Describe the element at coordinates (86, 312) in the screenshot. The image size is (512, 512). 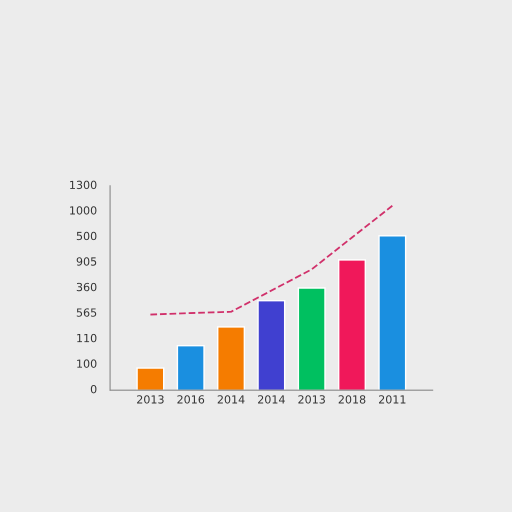
I see `text: 565` at that location.